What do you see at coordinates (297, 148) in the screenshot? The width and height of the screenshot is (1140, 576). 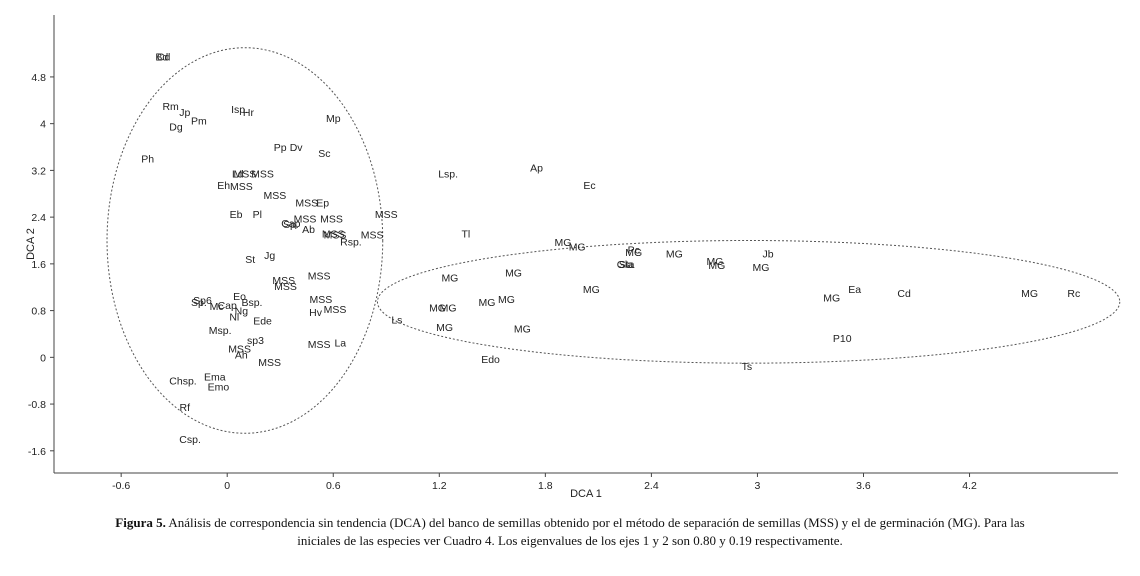 I see `point-label: Dv` at bounding box center [297, 148].